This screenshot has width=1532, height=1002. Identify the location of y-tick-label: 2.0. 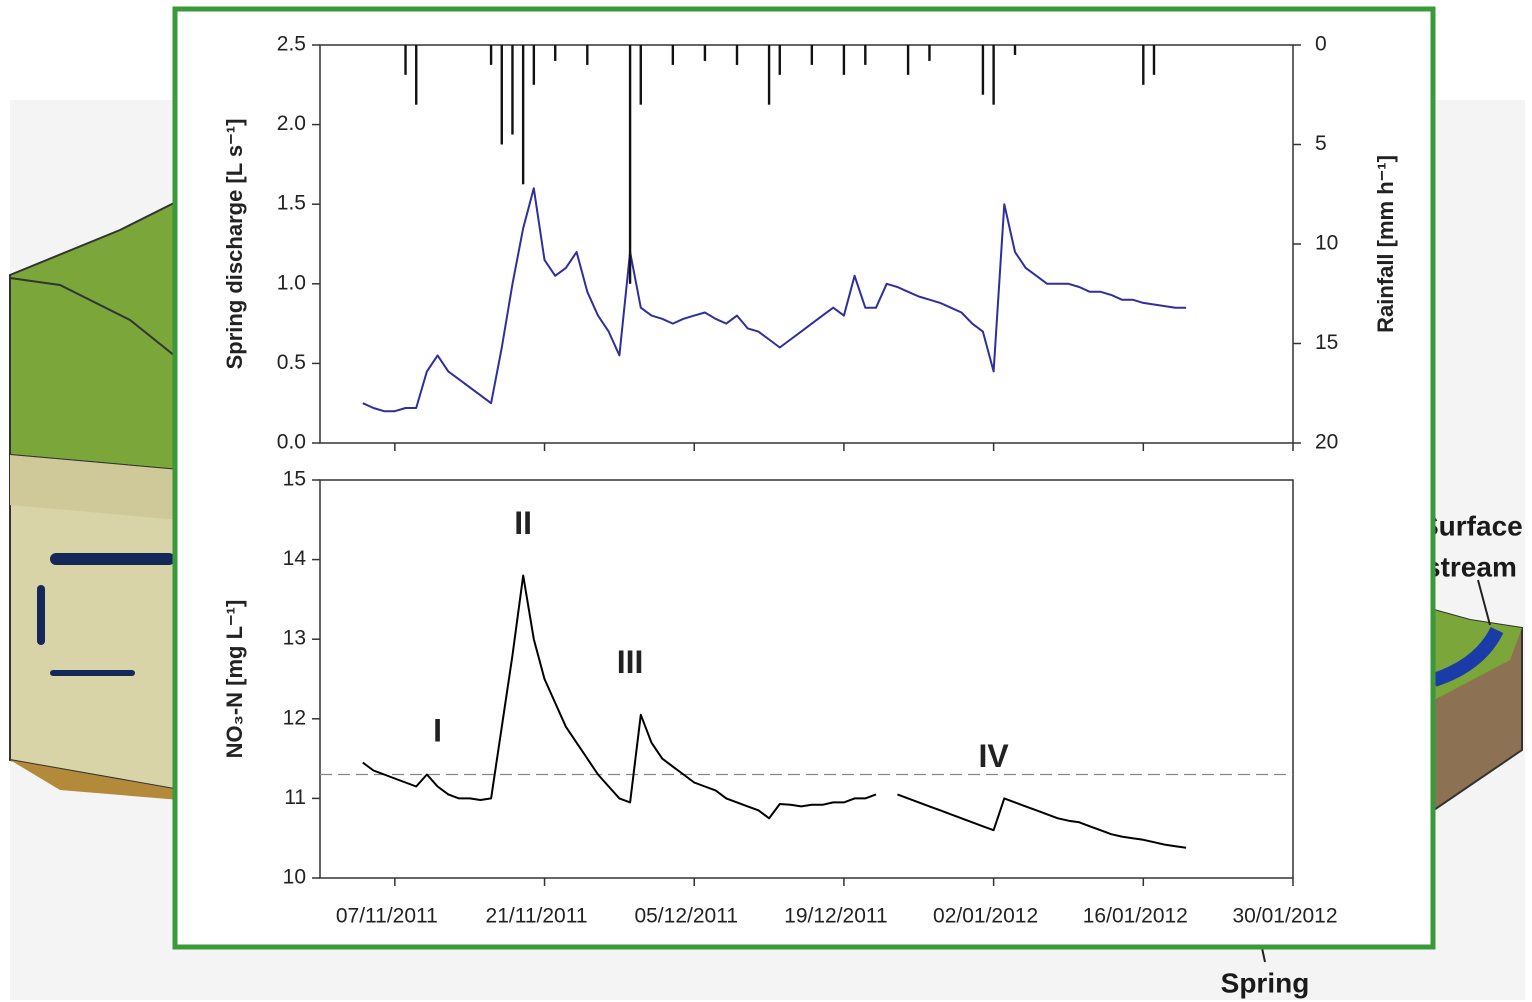
(291, 123).